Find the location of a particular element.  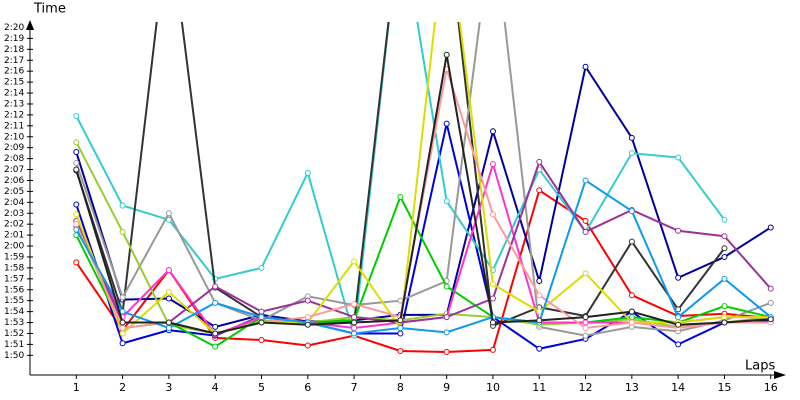

y-tick-label: 2:20 is located at coordinates (14, 28).